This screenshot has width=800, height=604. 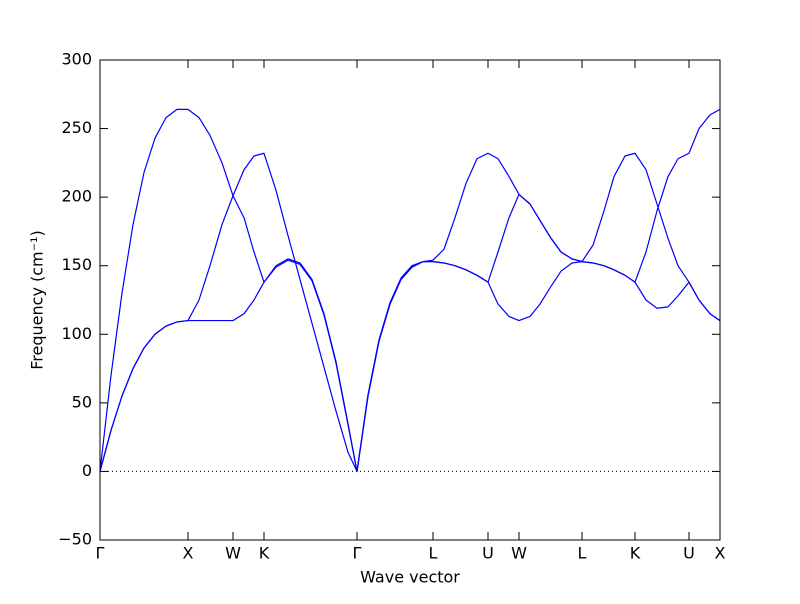 I want to click on y-tick-label: 0, so click(x=87, y=470).